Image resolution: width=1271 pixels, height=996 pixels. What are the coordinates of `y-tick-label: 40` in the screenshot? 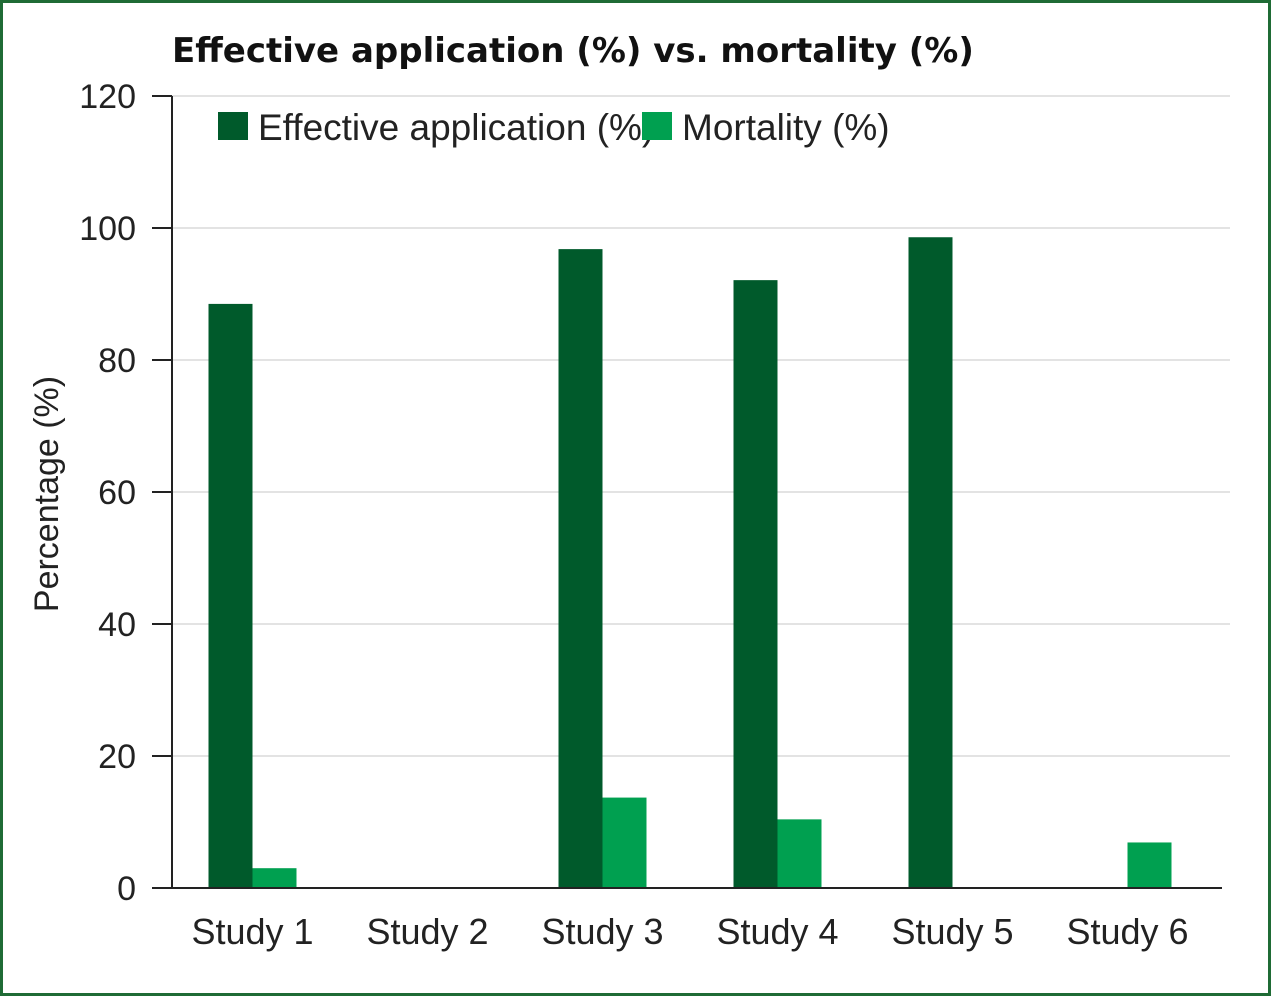 It's located at (117, 625).